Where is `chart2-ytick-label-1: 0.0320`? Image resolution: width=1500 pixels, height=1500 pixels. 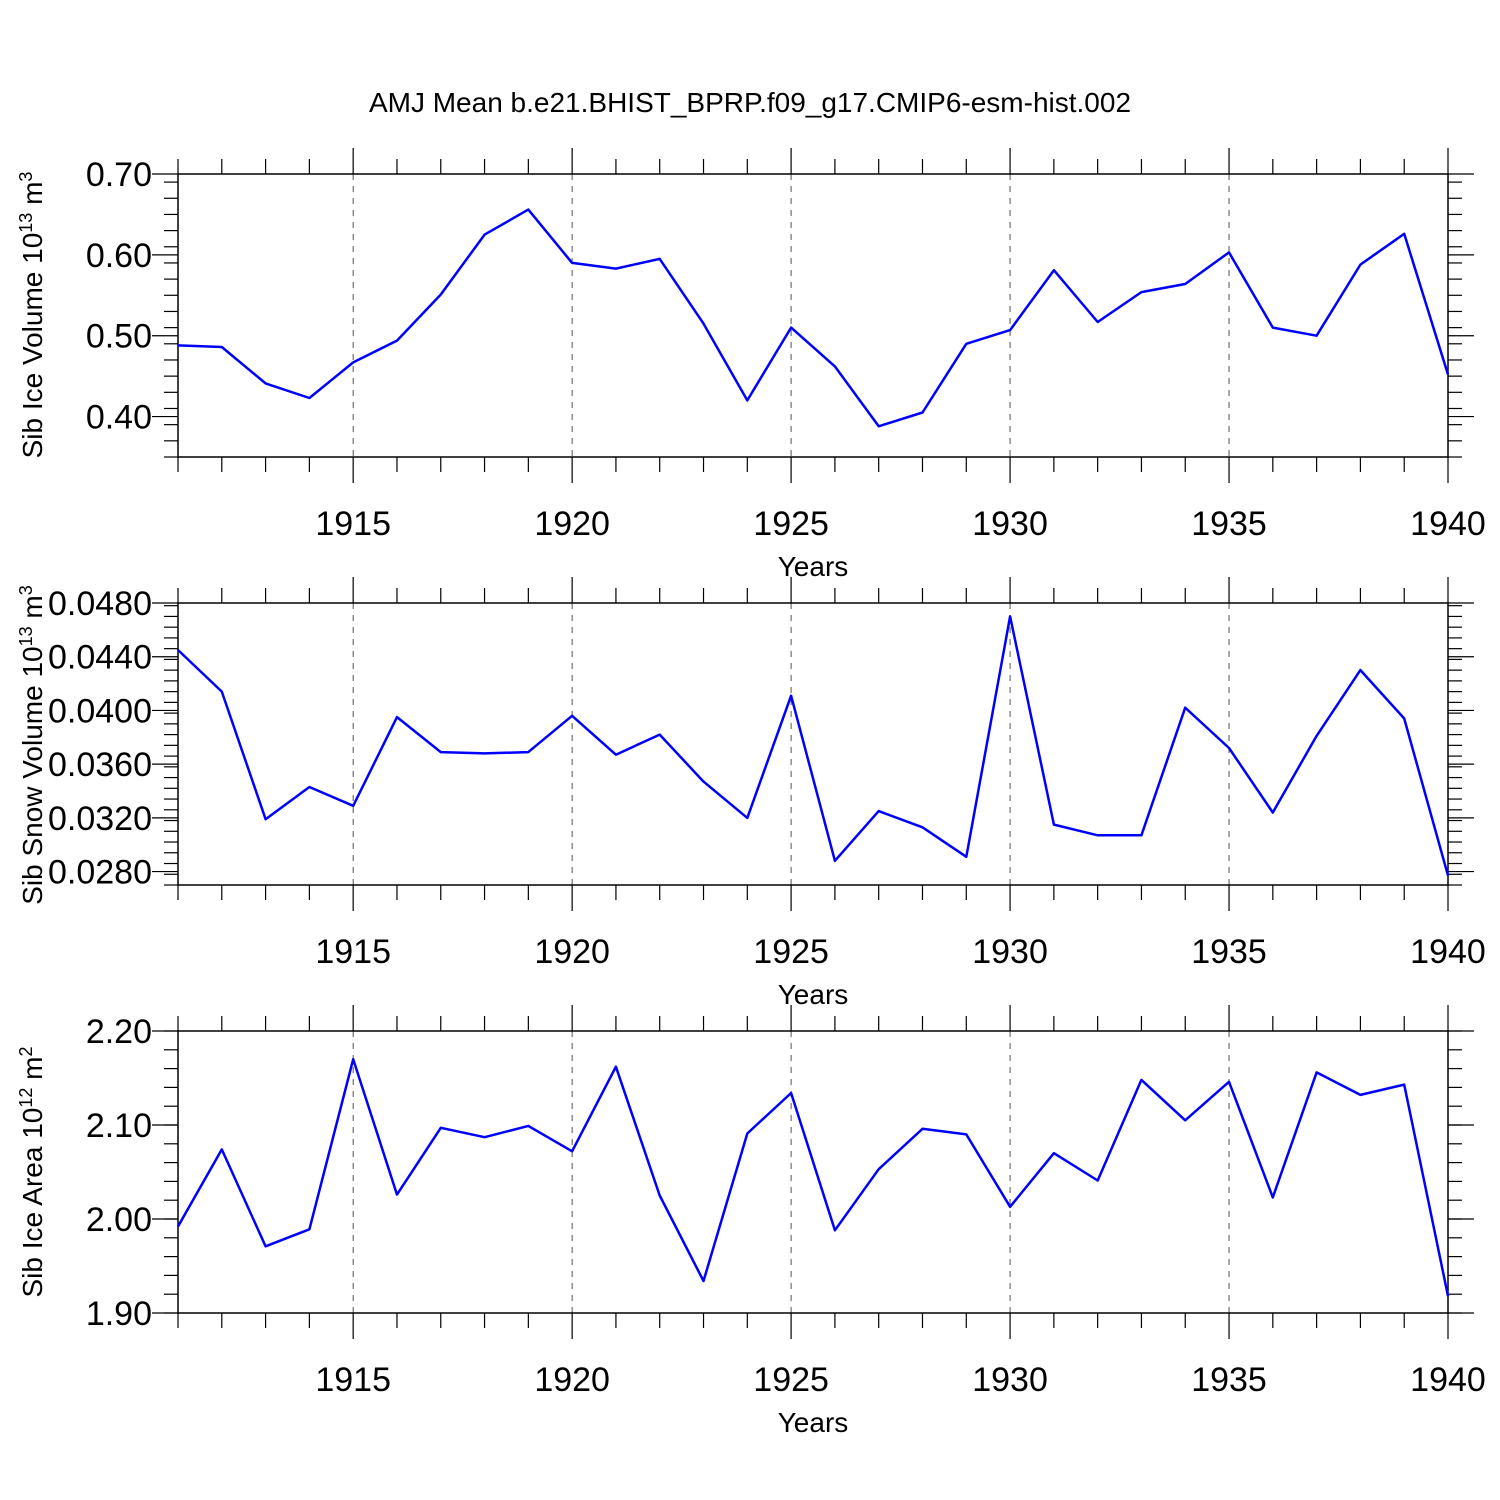
chart2-ytick-label-1: 0.0320 is located at coordinates (100, 819).